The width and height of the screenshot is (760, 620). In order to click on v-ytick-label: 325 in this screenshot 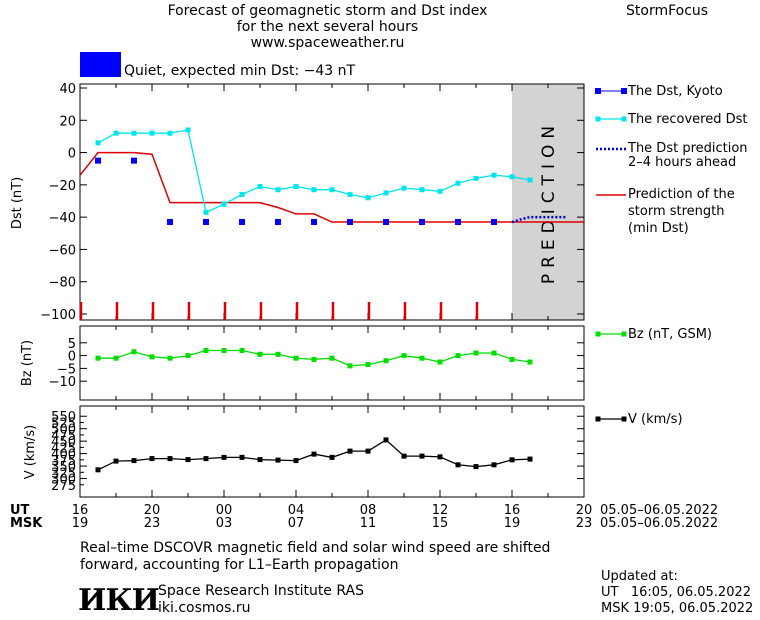, I will do `click(63, 473)`.